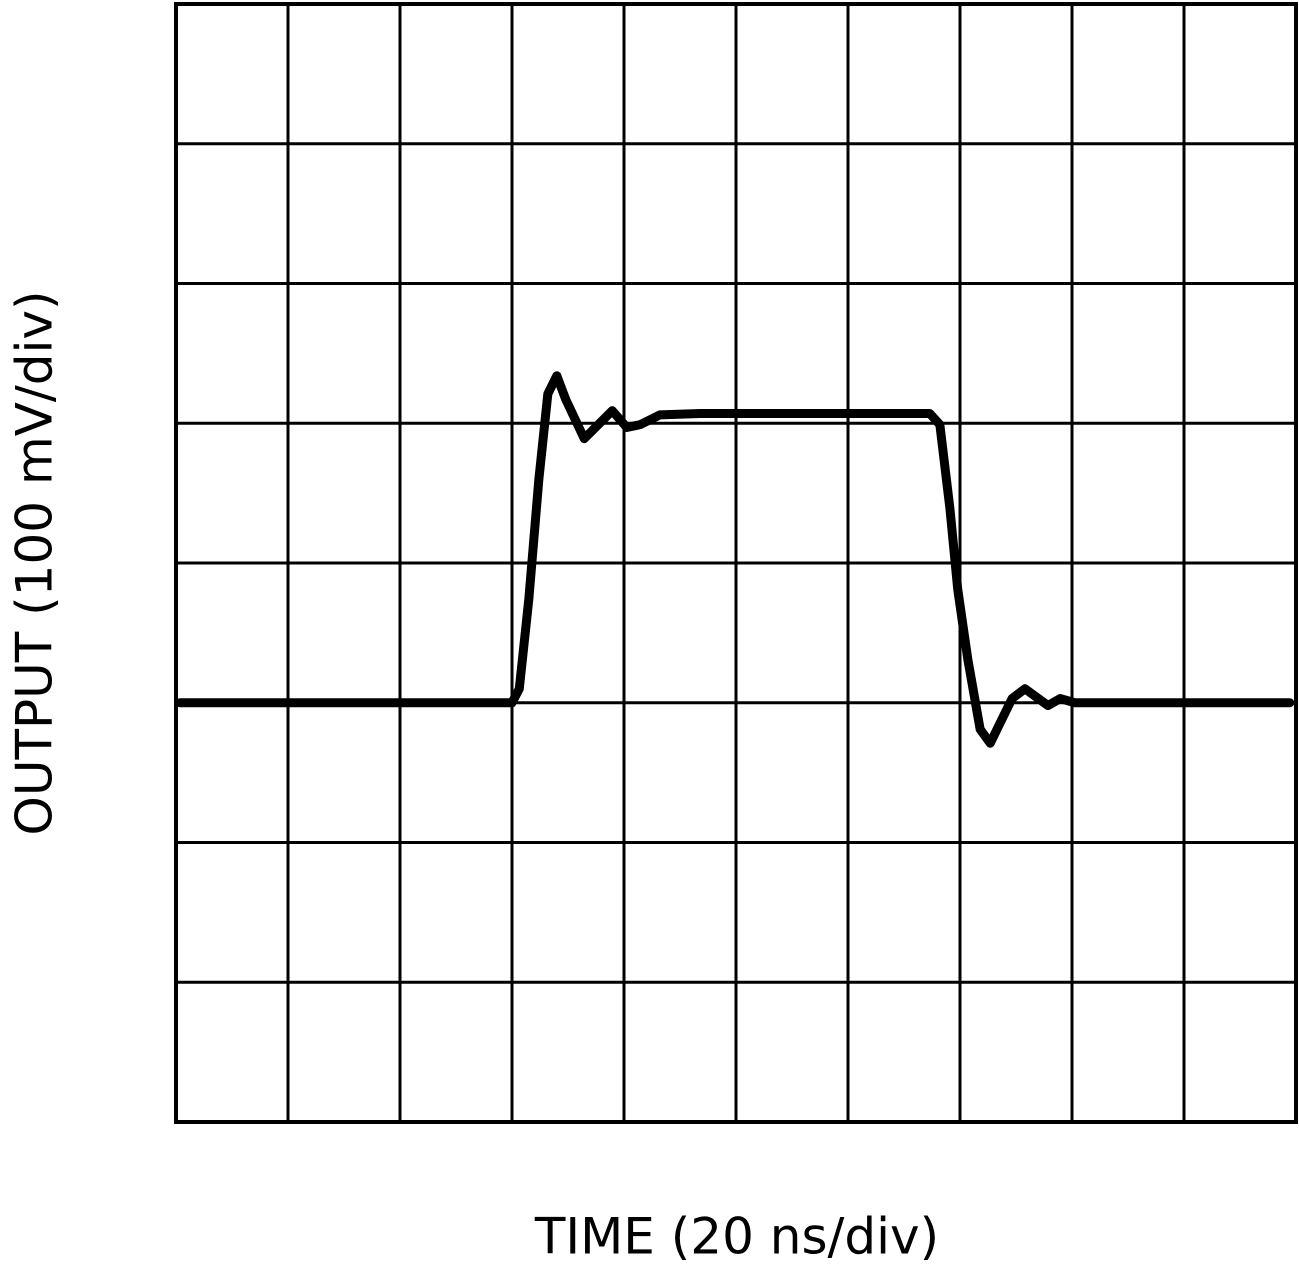 The image size is (1299, 1273). What do you see at coordinates (35, 563) in the screenshot?
I see `y-axis-label: OUTPUT (100 mV/div)` at bounding box center [35, 563].